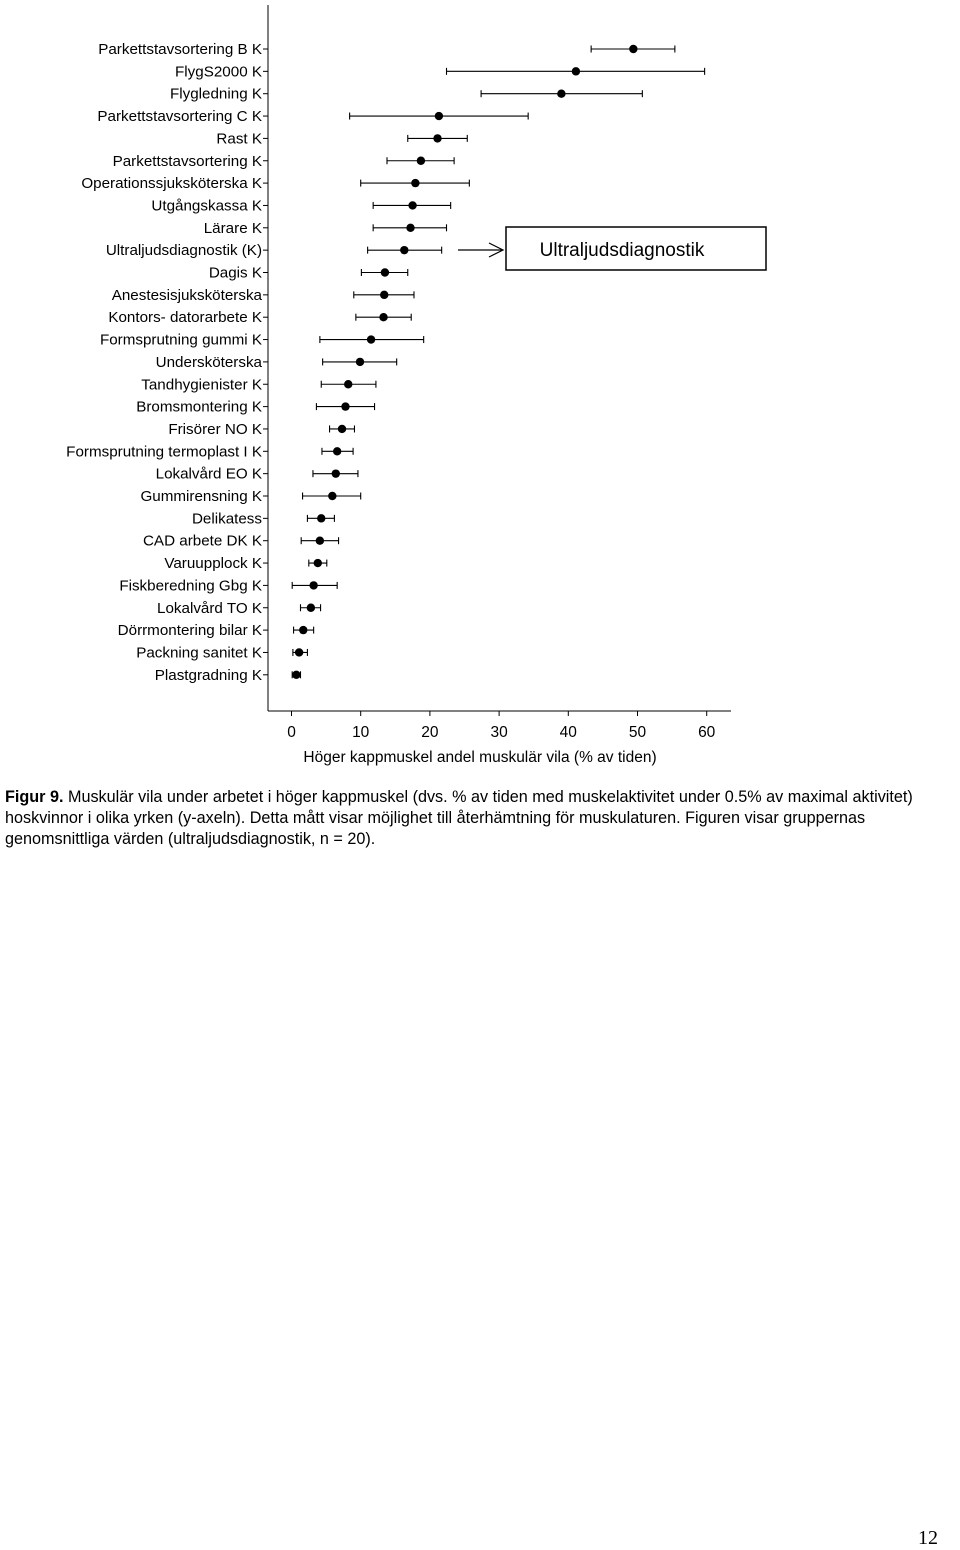  I want to click on y-tick-label: Delikatess, so click(227, 518).